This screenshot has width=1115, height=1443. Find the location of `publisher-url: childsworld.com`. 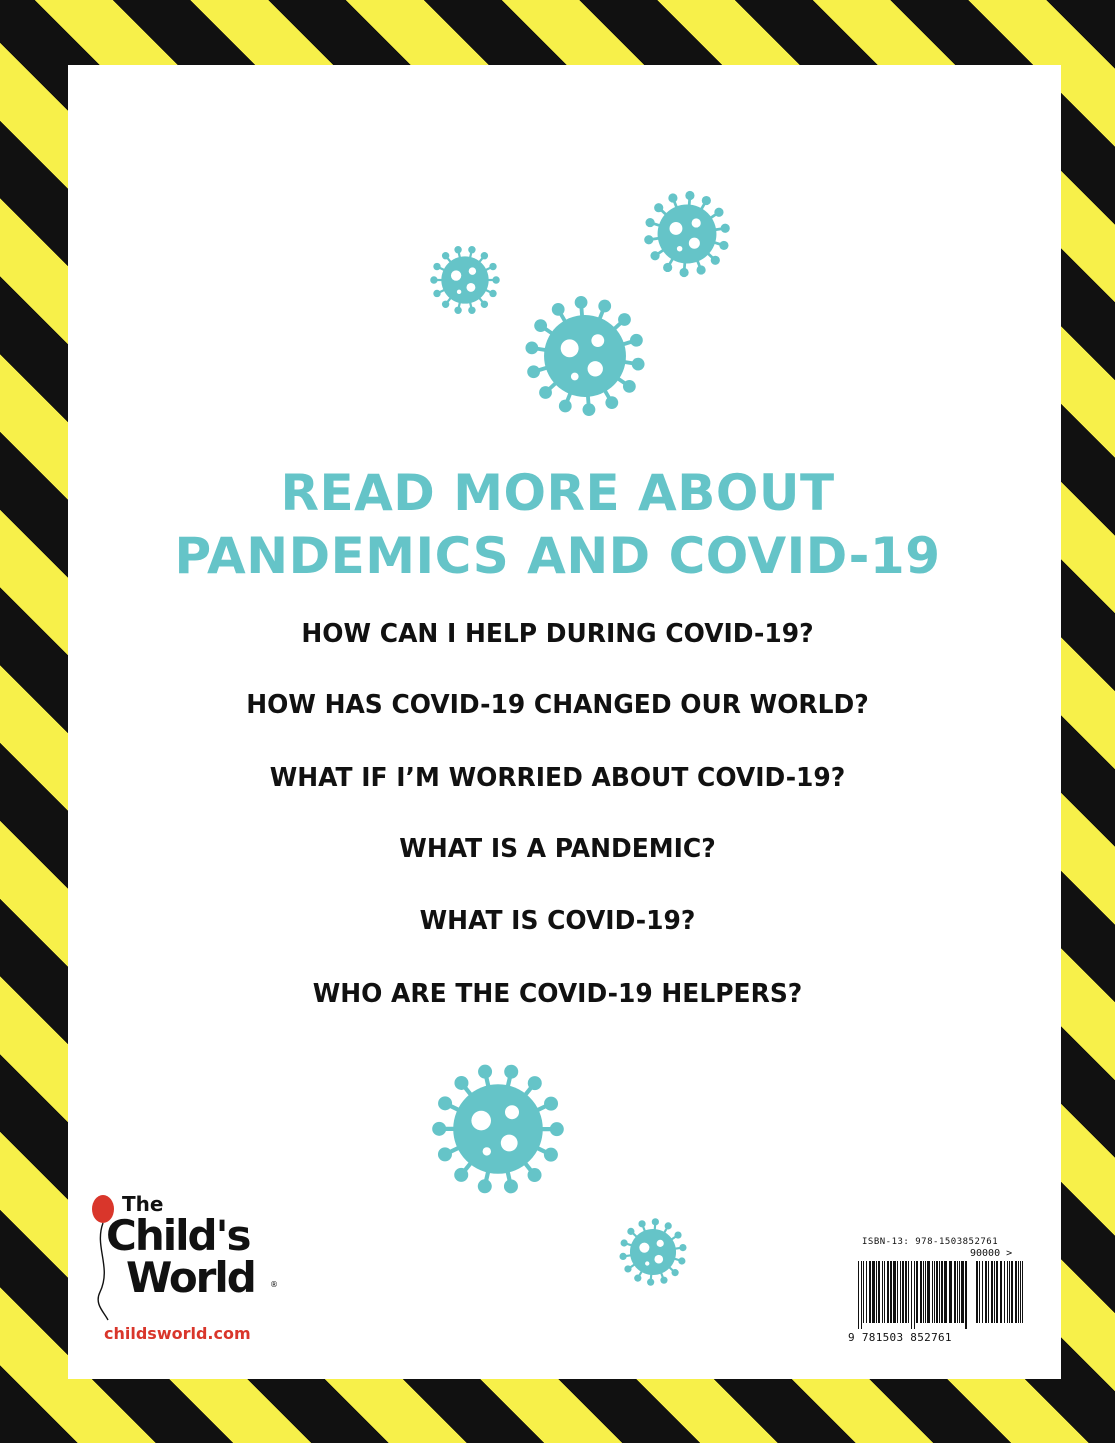

publisher-url: childsworld.com is located at coordinates (177, 1333).